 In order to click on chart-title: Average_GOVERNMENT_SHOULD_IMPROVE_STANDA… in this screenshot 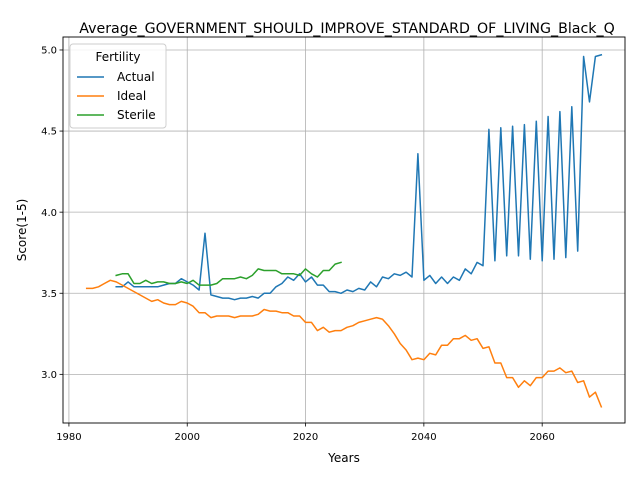, I will do `click(347, 29)`.